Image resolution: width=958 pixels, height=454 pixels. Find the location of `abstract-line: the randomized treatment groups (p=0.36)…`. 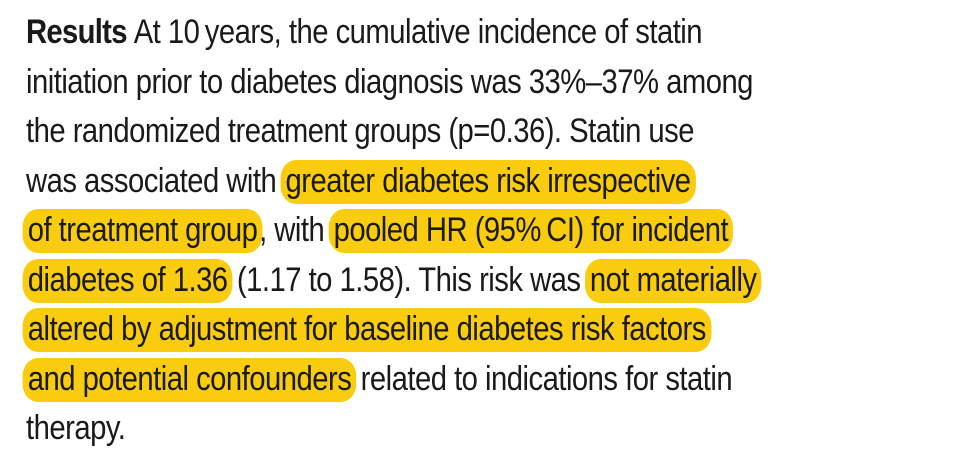

abstract-line: the randomized treatment groups (p=0.36)… is located at coordinates (491, 132).